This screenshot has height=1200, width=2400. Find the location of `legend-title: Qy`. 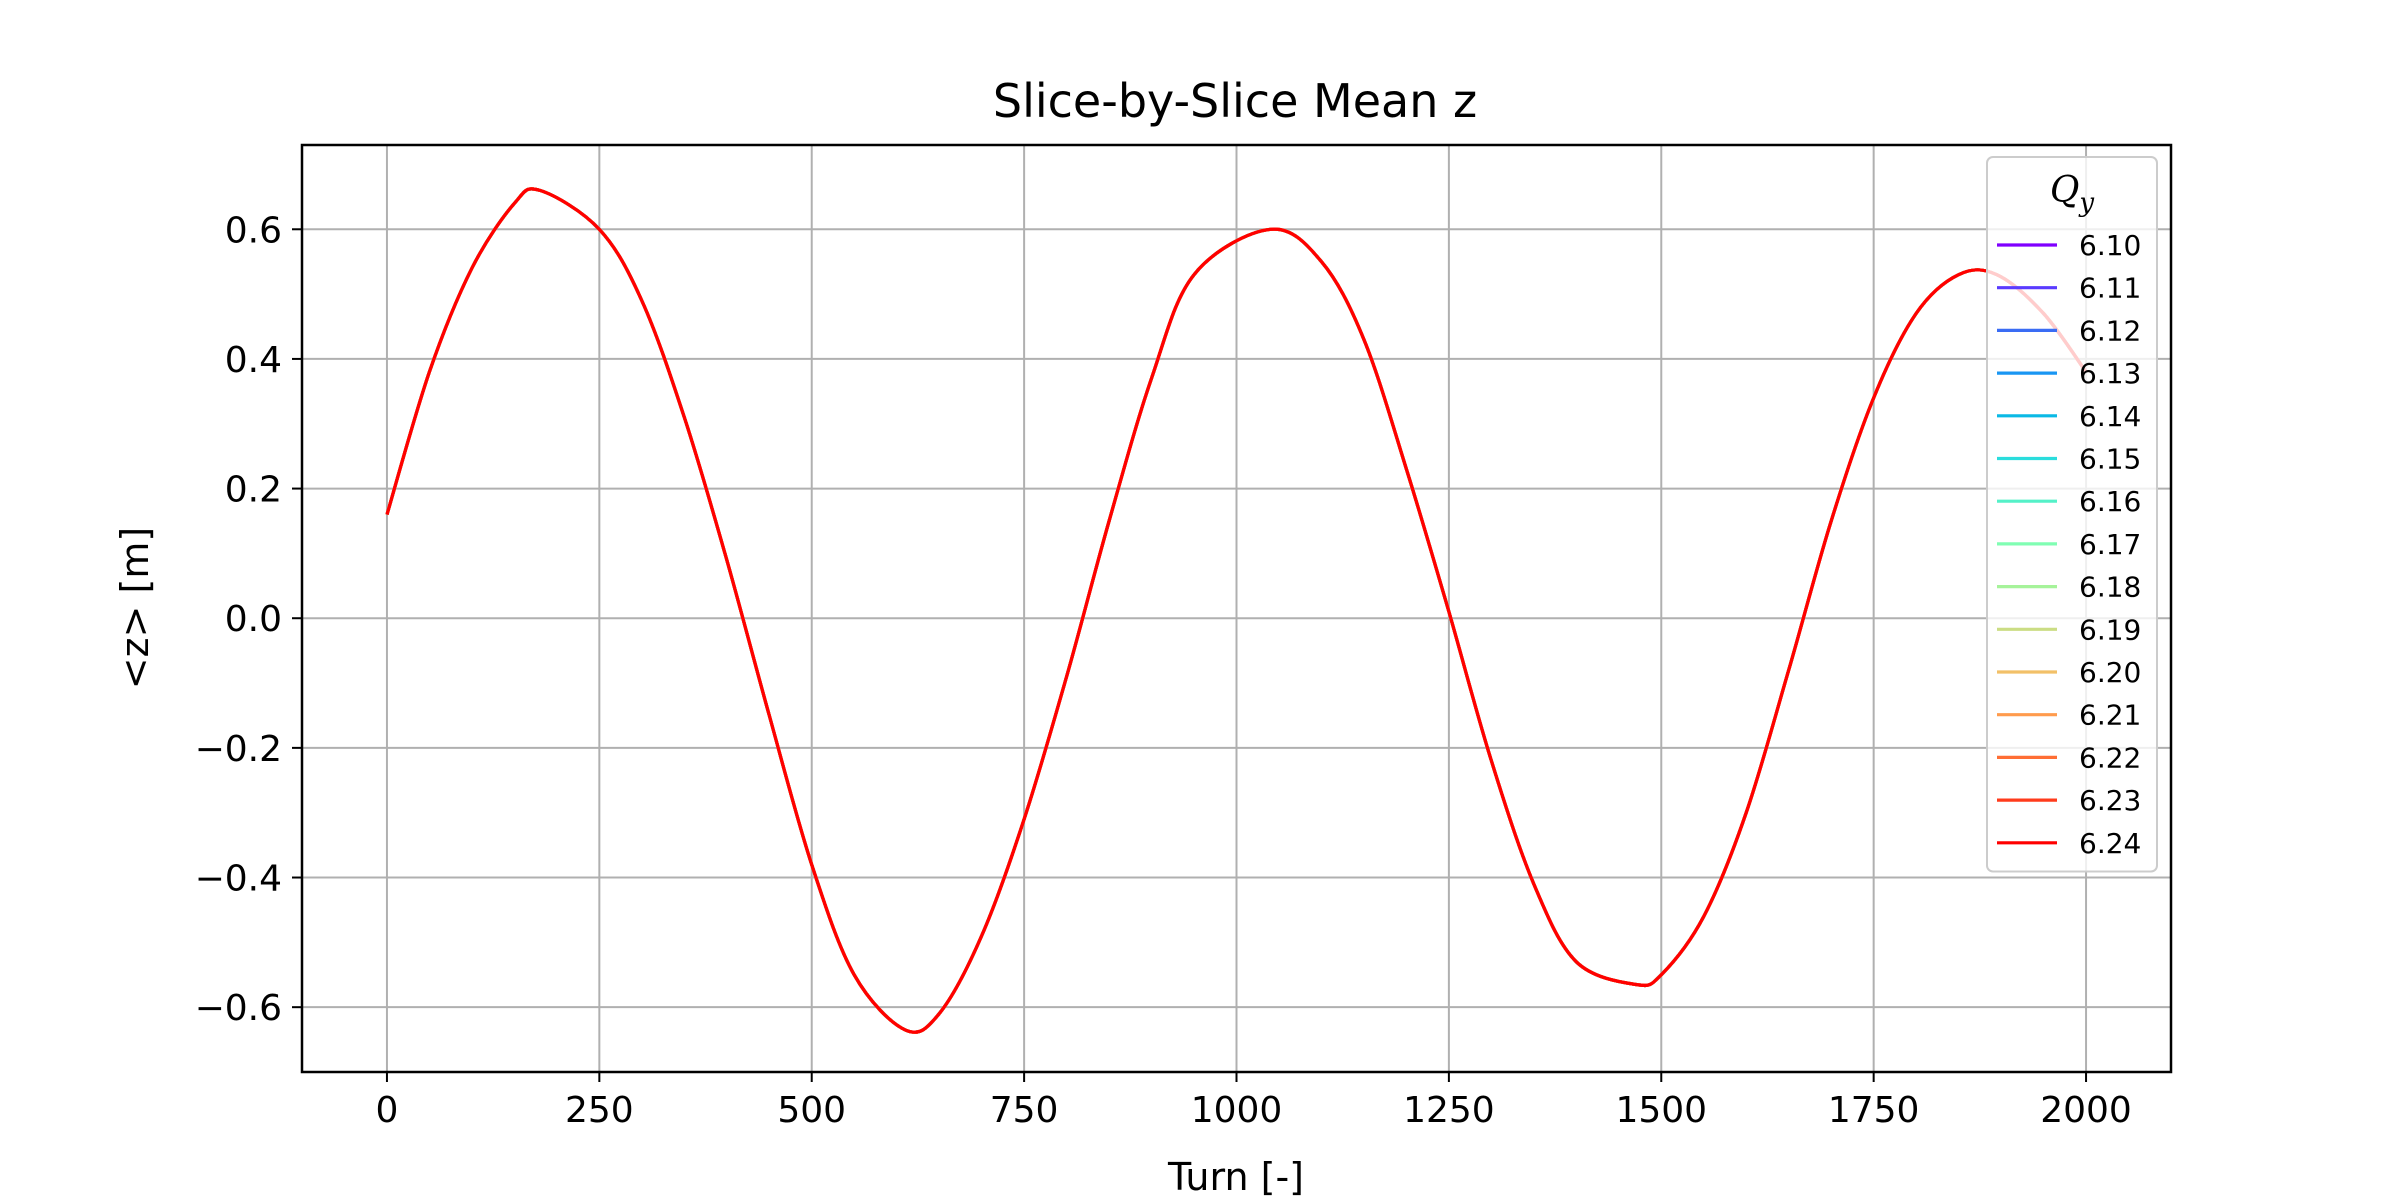

legend-title: Qy is located at coordinates (2072, 194).